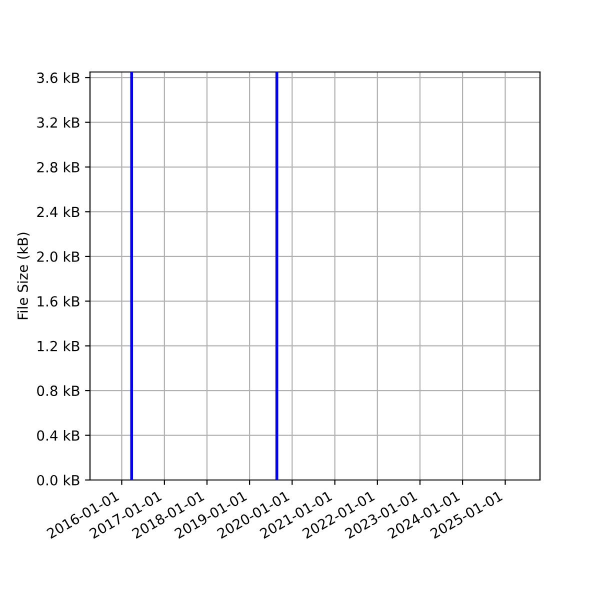 Image resolution: width=600 pixels, height=600 pixels. I want to click on y-tick-label: 0.4 kB, so click(58, 435).